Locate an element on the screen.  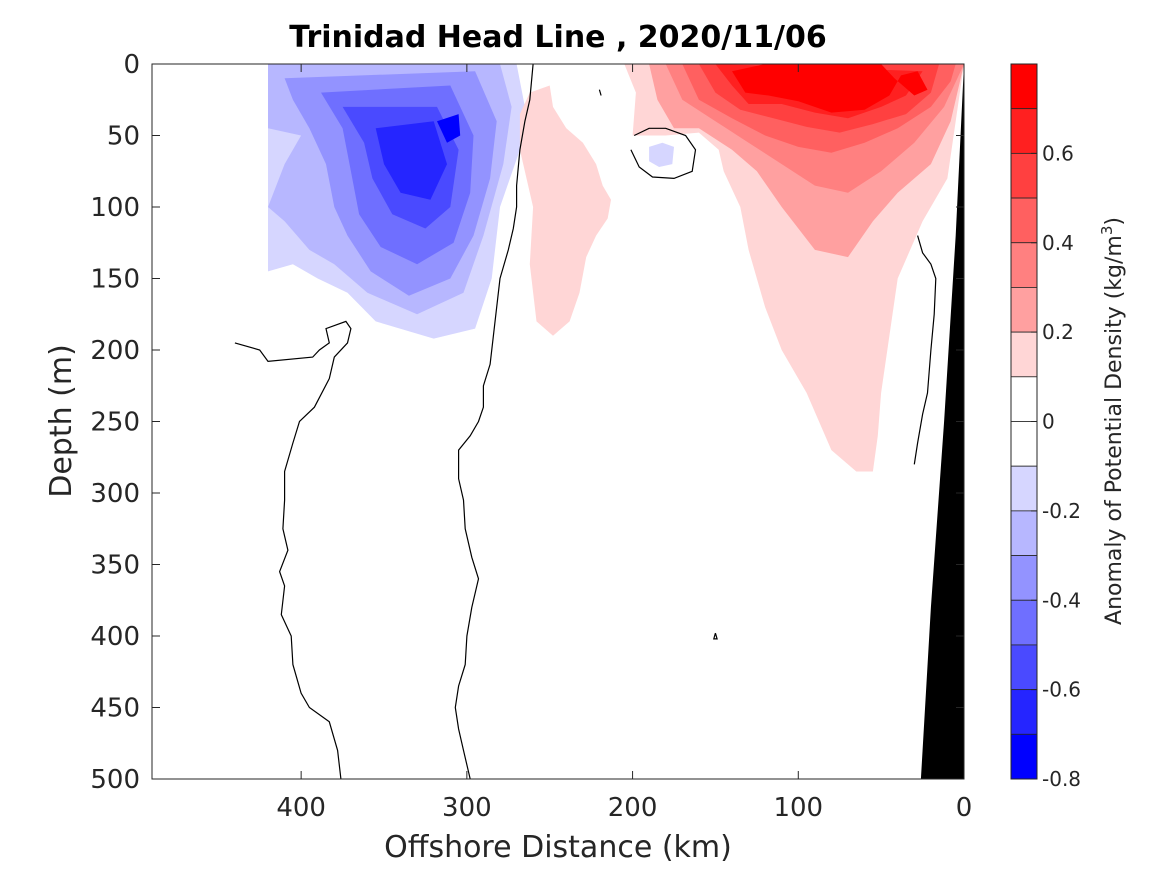
y-tick-label: 200 is located at coordinates (115, 351).